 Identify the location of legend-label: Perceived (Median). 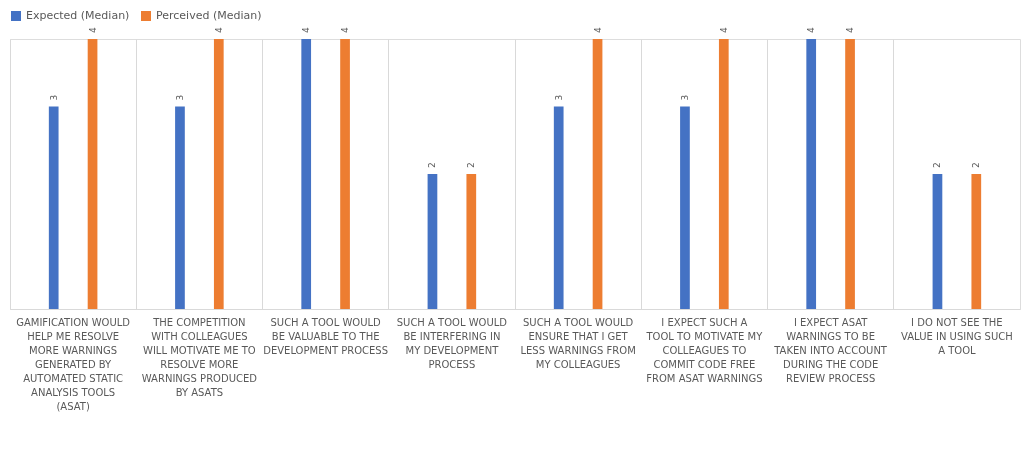
(209, 15).